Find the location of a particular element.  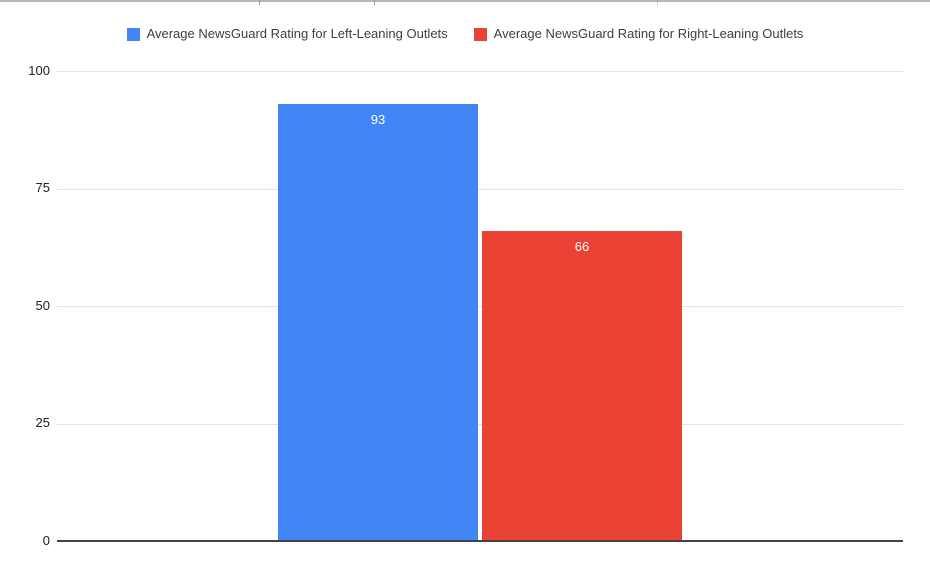

bar-value-left-leaning: 93 is located at coordinates (378, 119).